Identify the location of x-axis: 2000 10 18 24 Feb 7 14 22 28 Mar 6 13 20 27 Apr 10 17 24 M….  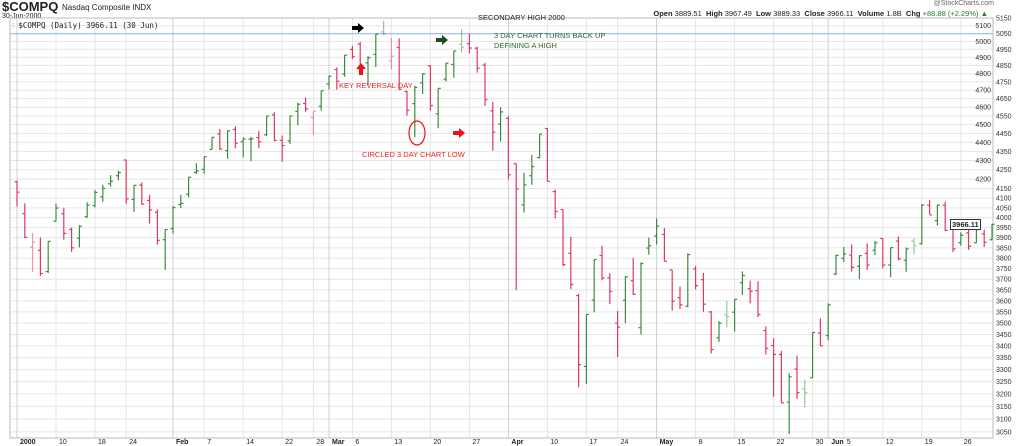
(496, 442).